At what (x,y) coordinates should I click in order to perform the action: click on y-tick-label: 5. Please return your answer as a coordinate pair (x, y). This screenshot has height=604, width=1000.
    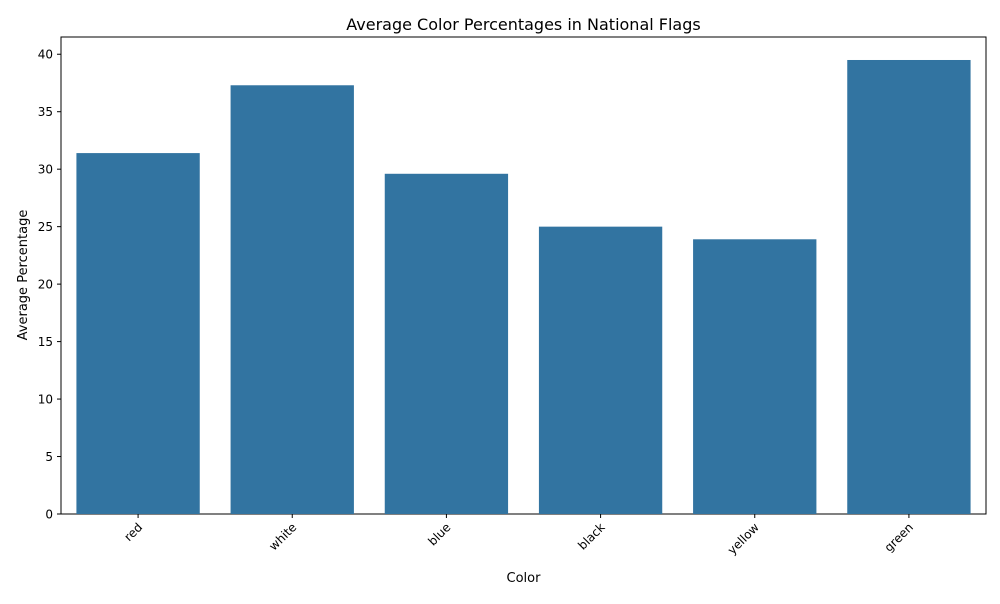
    Looking at the image, I should click on (49, 457).